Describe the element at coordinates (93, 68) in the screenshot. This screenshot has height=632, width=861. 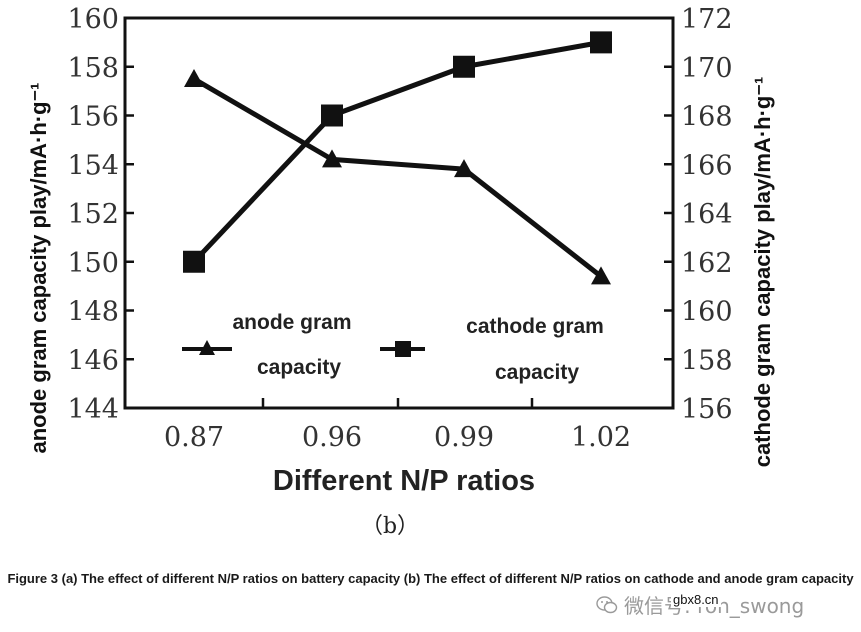
I see `left-tick-label: 158` at that location.